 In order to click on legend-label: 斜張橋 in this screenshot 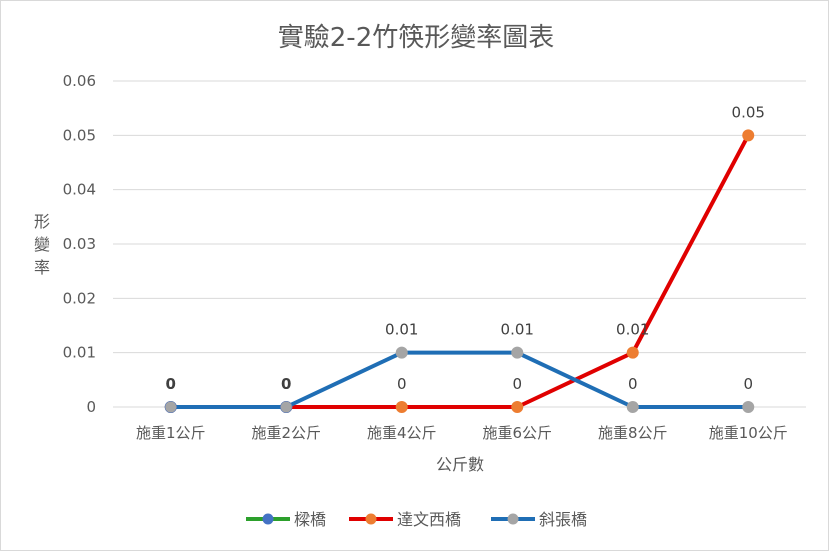, I will do `click(563, 519)`.